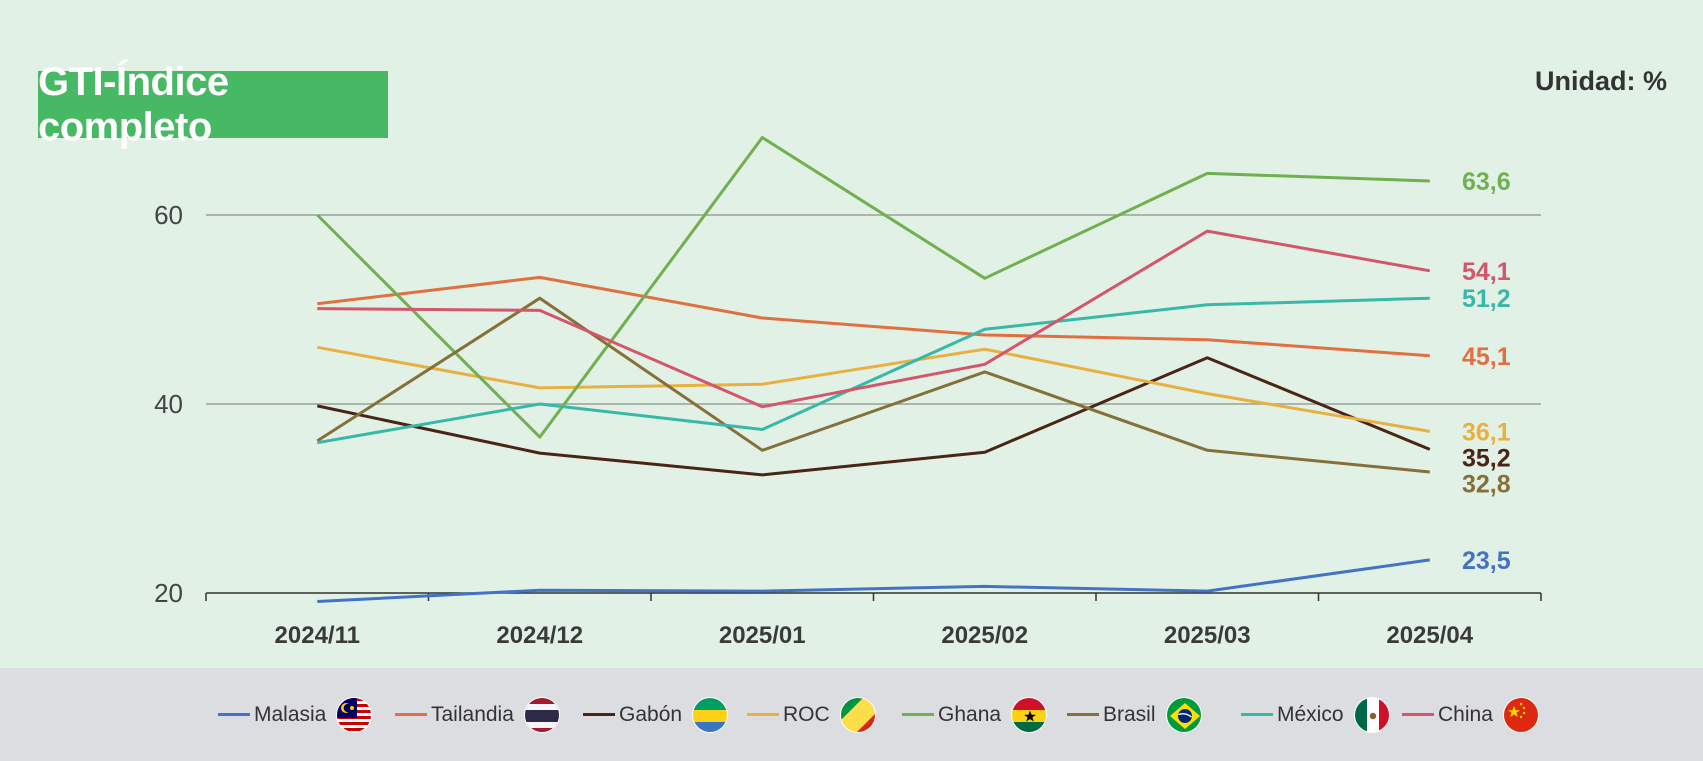 Image resolution: width=1703 pixels, height=761 pixels. Describe the element at coordinates (168, 593) in the screenshot. I see `y-tick-label: 20` at that location.